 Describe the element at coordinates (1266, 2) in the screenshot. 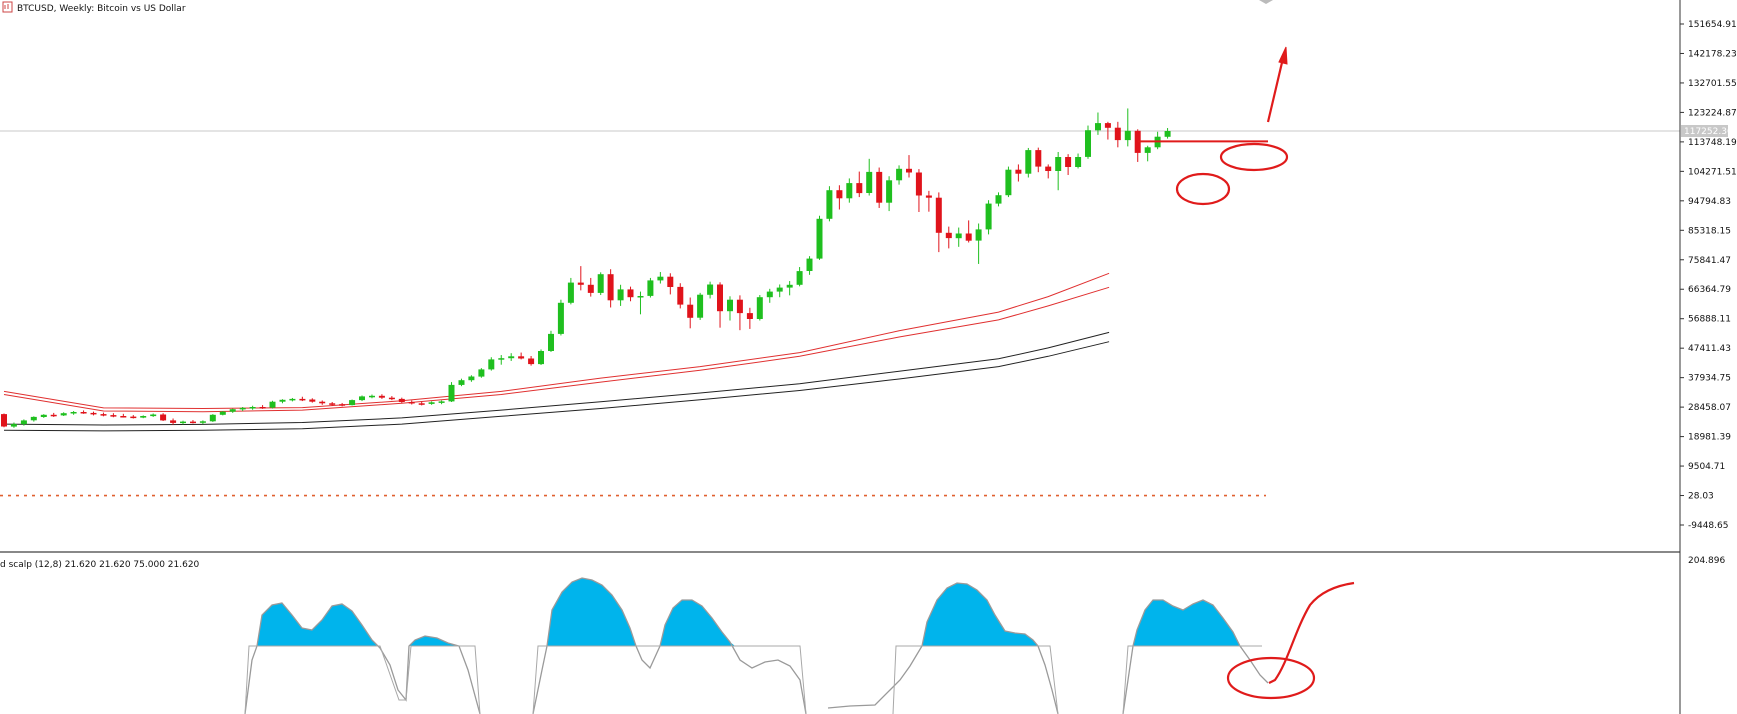

I see `scroll-marker` at that location.